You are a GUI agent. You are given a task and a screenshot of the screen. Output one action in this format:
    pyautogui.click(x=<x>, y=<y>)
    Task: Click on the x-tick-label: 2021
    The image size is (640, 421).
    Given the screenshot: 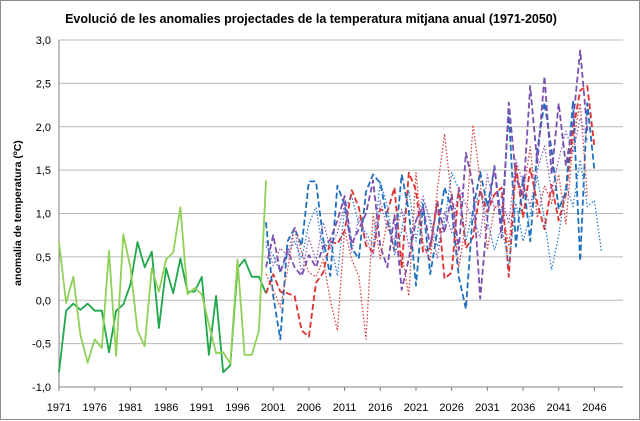 What is the action you would take?
    pyautogui.click(x=416, y=408)
    